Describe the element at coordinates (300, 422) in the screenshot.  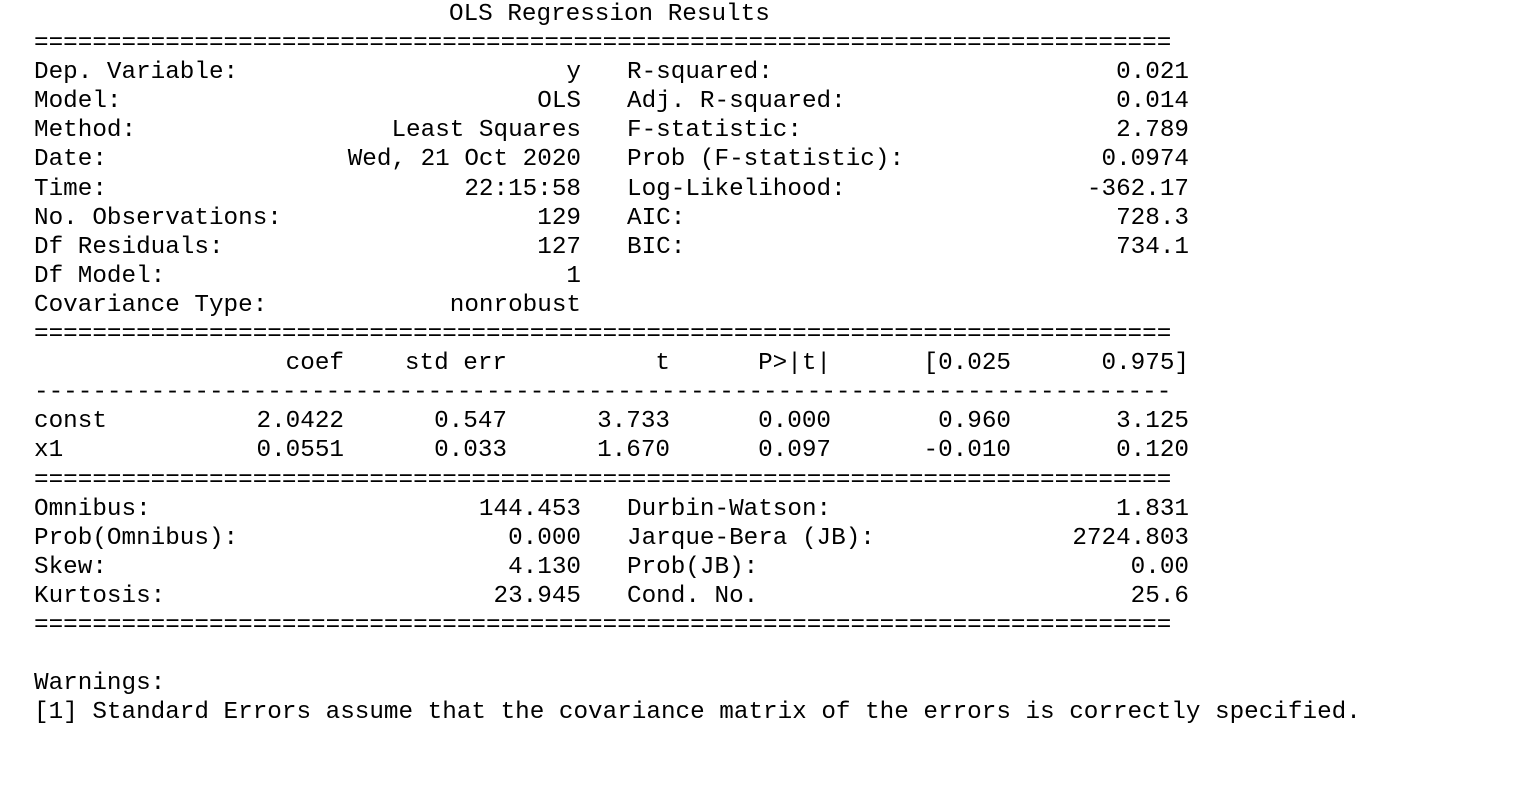
I see `coef-cell: 2.0422` at that location.